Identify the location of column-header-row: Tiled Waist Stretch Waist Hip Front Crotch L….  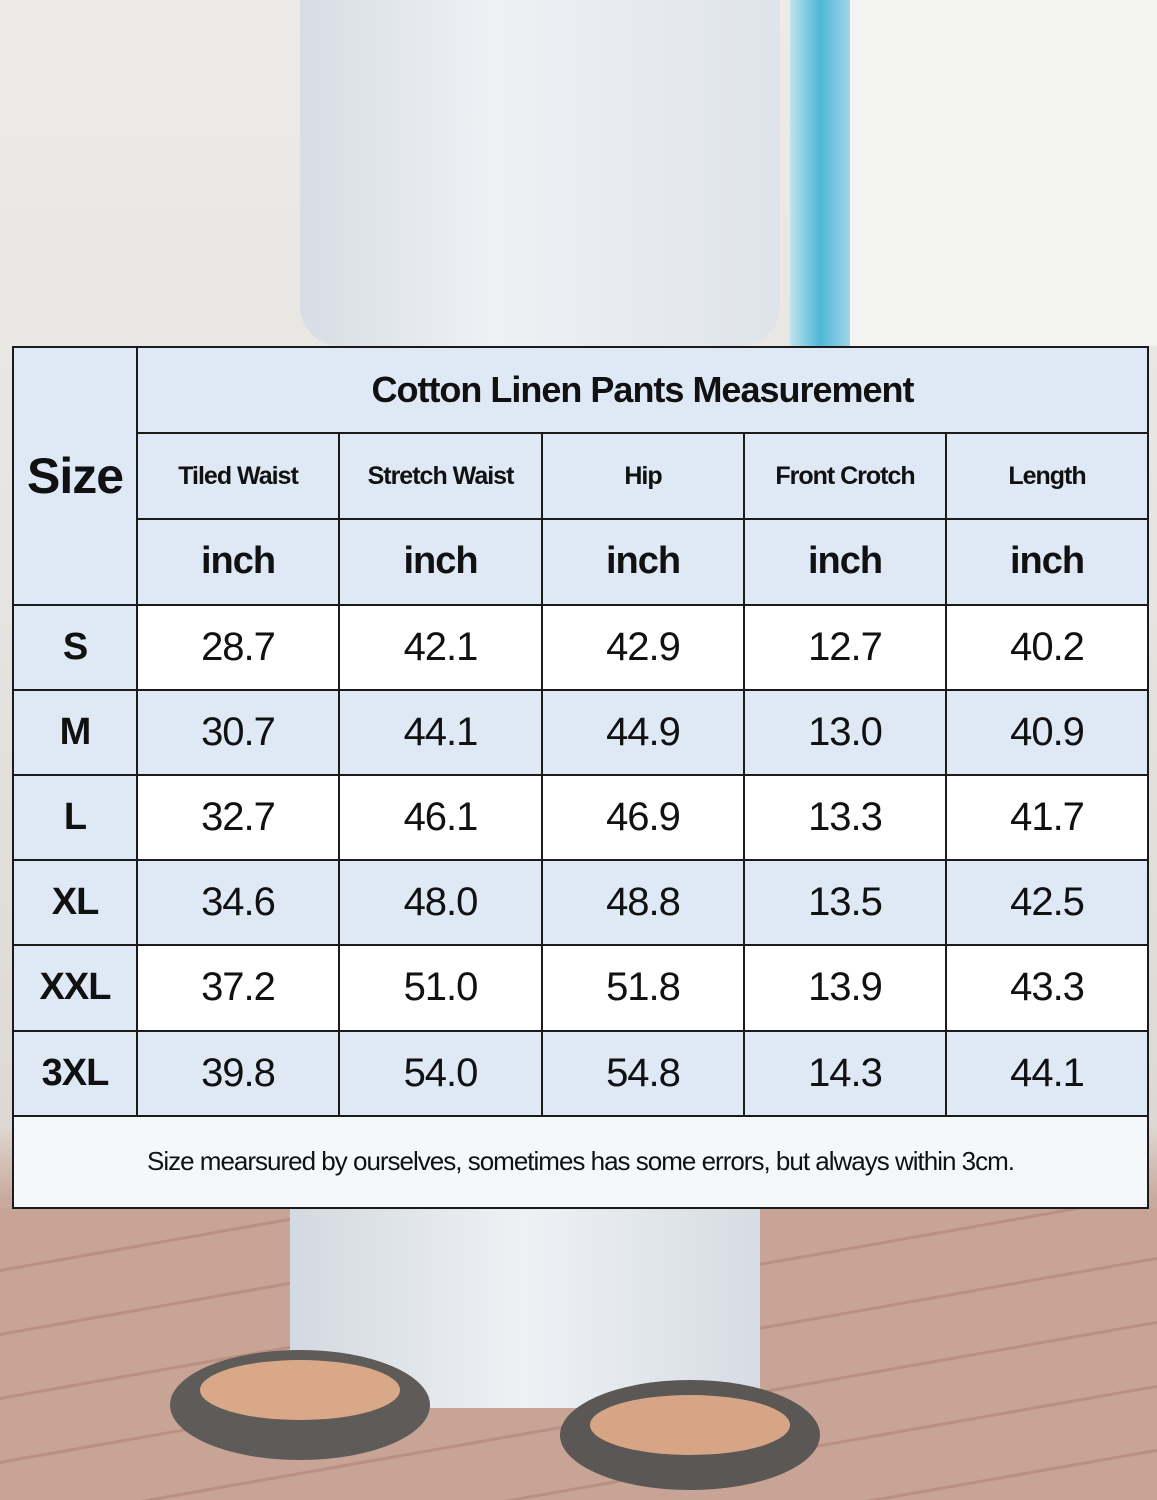
(581, 476).